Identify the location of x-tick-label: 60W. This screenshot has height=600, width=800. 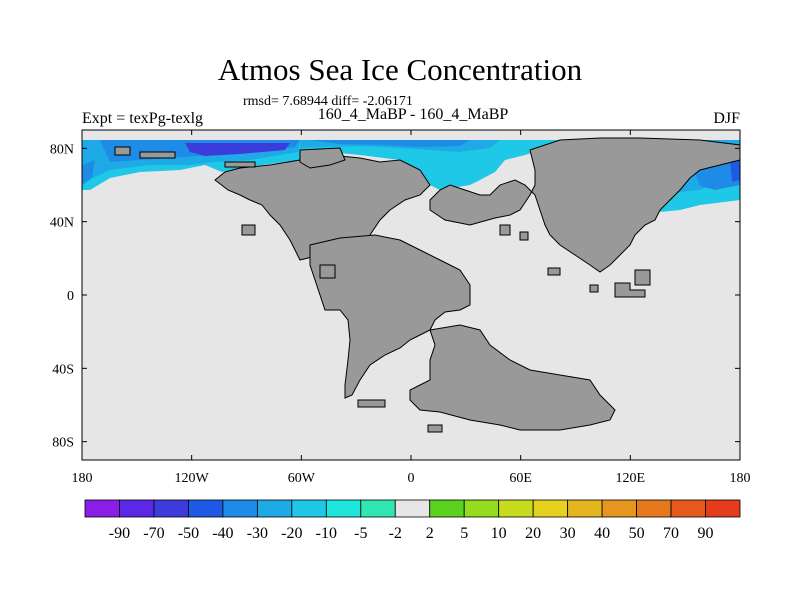
(302, 478).